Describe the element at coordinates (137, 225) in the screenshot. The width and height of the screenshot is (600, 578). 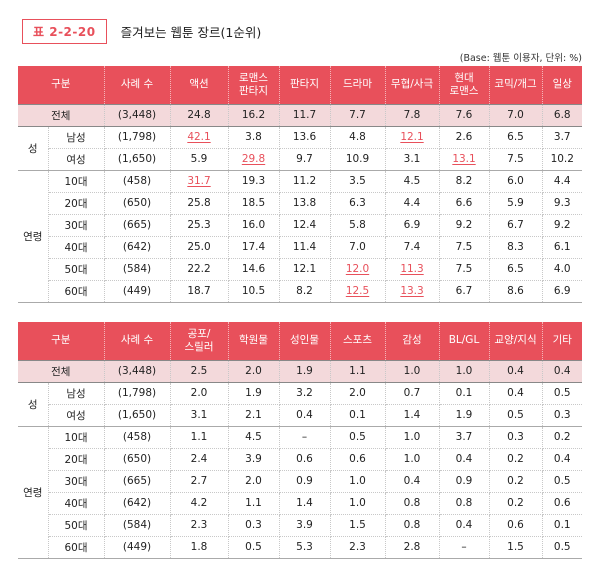
I see `sample-count: (665)` at that location.